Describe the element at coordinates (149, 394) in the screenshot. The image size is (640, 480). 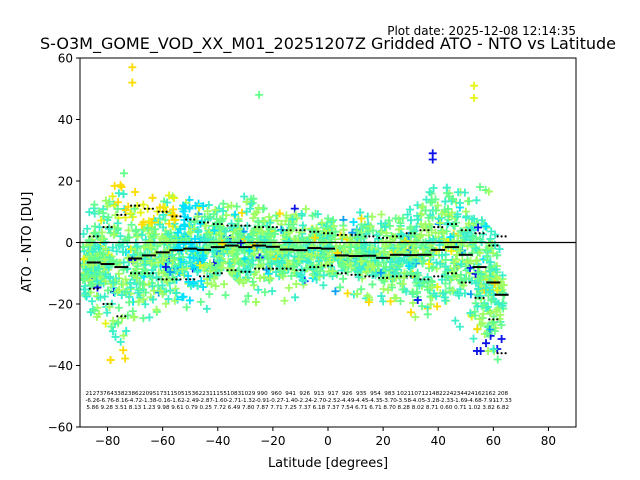
I see `stats-label: 2095` at that location.